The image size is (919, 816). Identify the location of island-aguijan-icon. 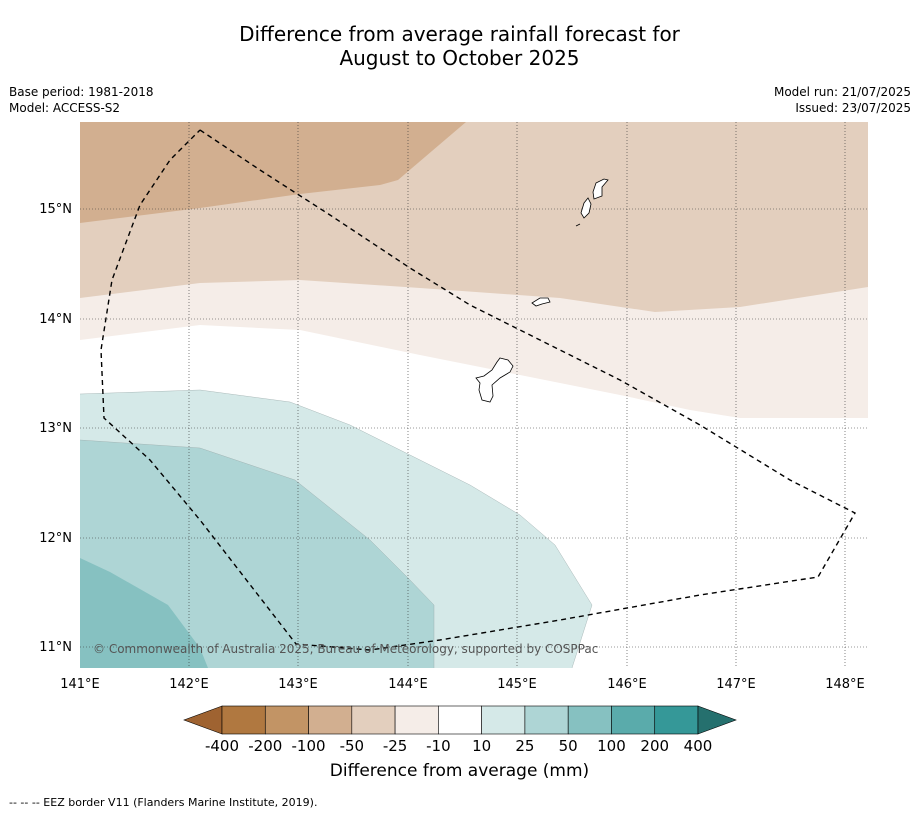
(578, 225).